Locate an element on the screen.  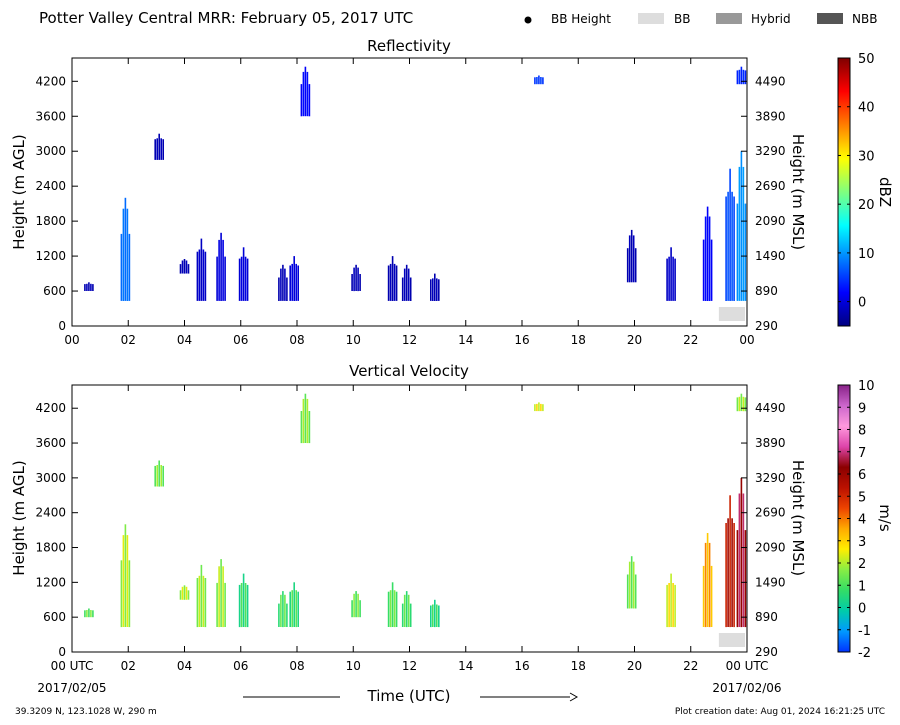
reflectivity-y-tick-label-right: 2690 is located at coordinates (770, 186).